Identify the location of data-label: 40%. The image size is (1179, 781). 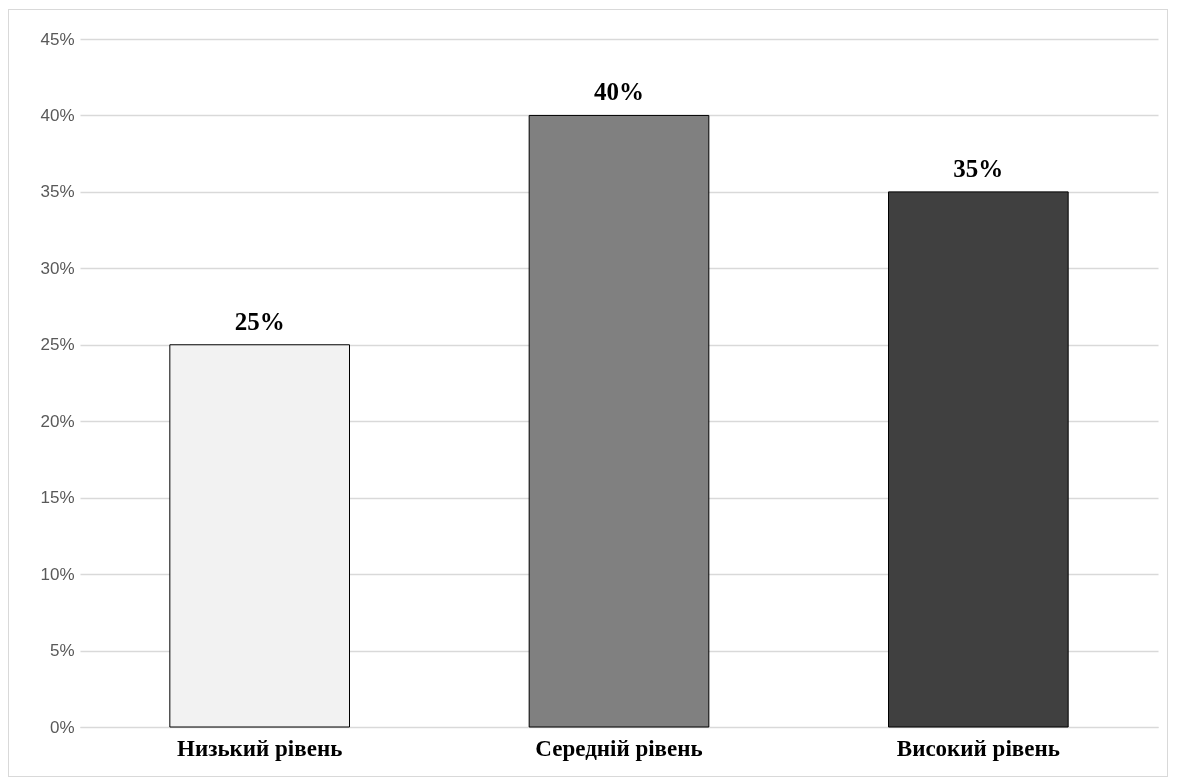
(619, 92).